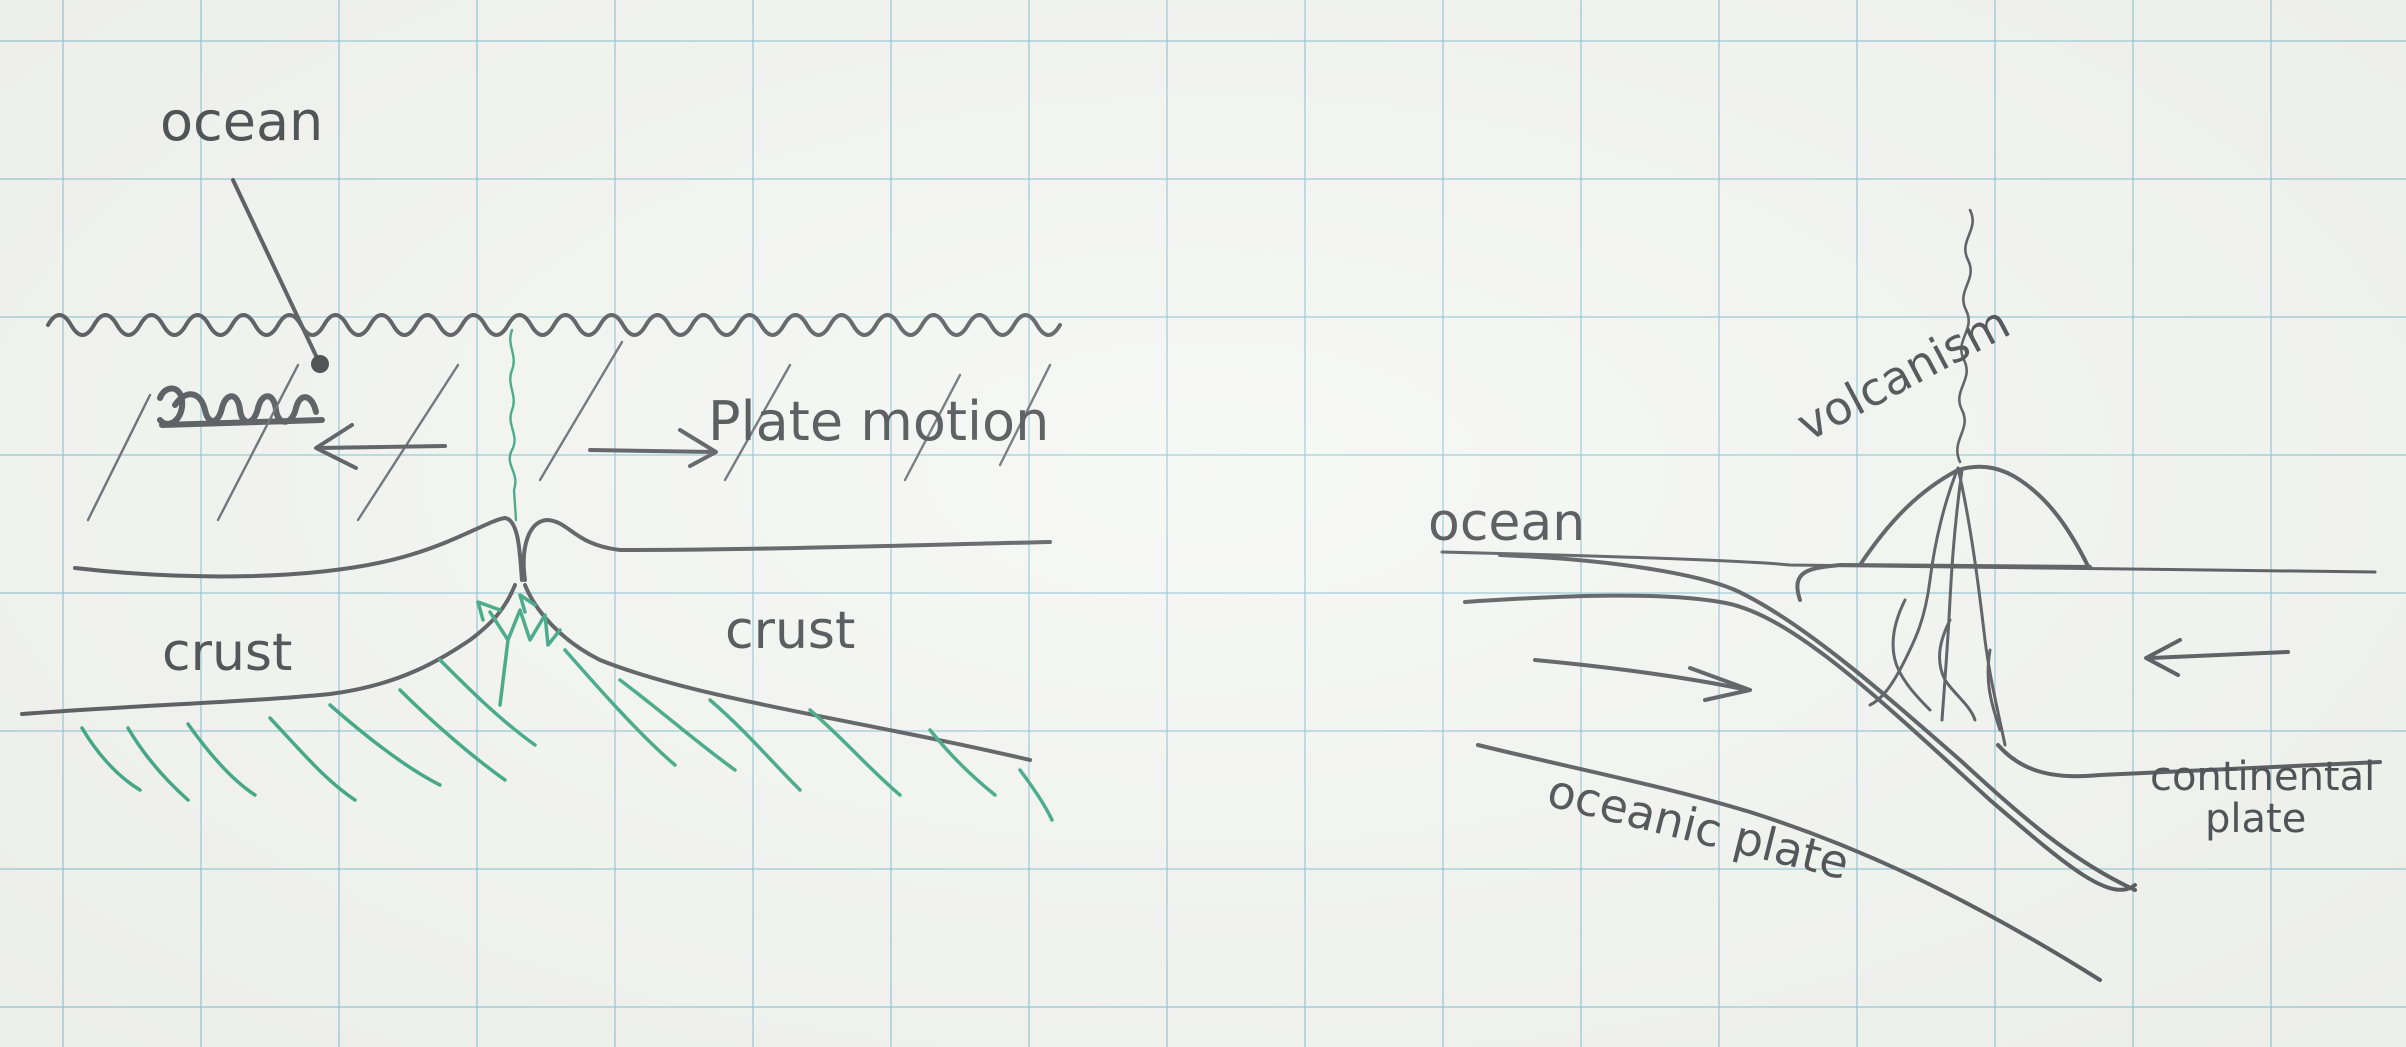 The image size is (2406, 1047). What do you see at coordinates (878, 421) in the screenshot?
I see `plate-motion-label: Plate motion` at bounding box center [878, 421].